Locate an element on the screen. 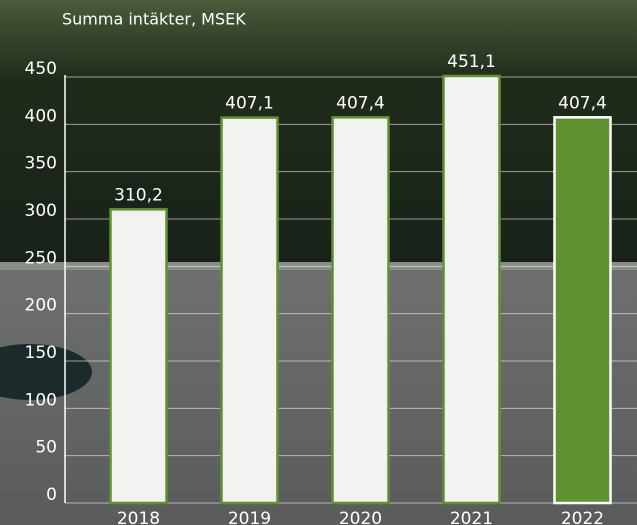 Image resolution: width=637 pixels, height=525 pixels. y-tick-label: 250 is located at coordinates (41, 258).